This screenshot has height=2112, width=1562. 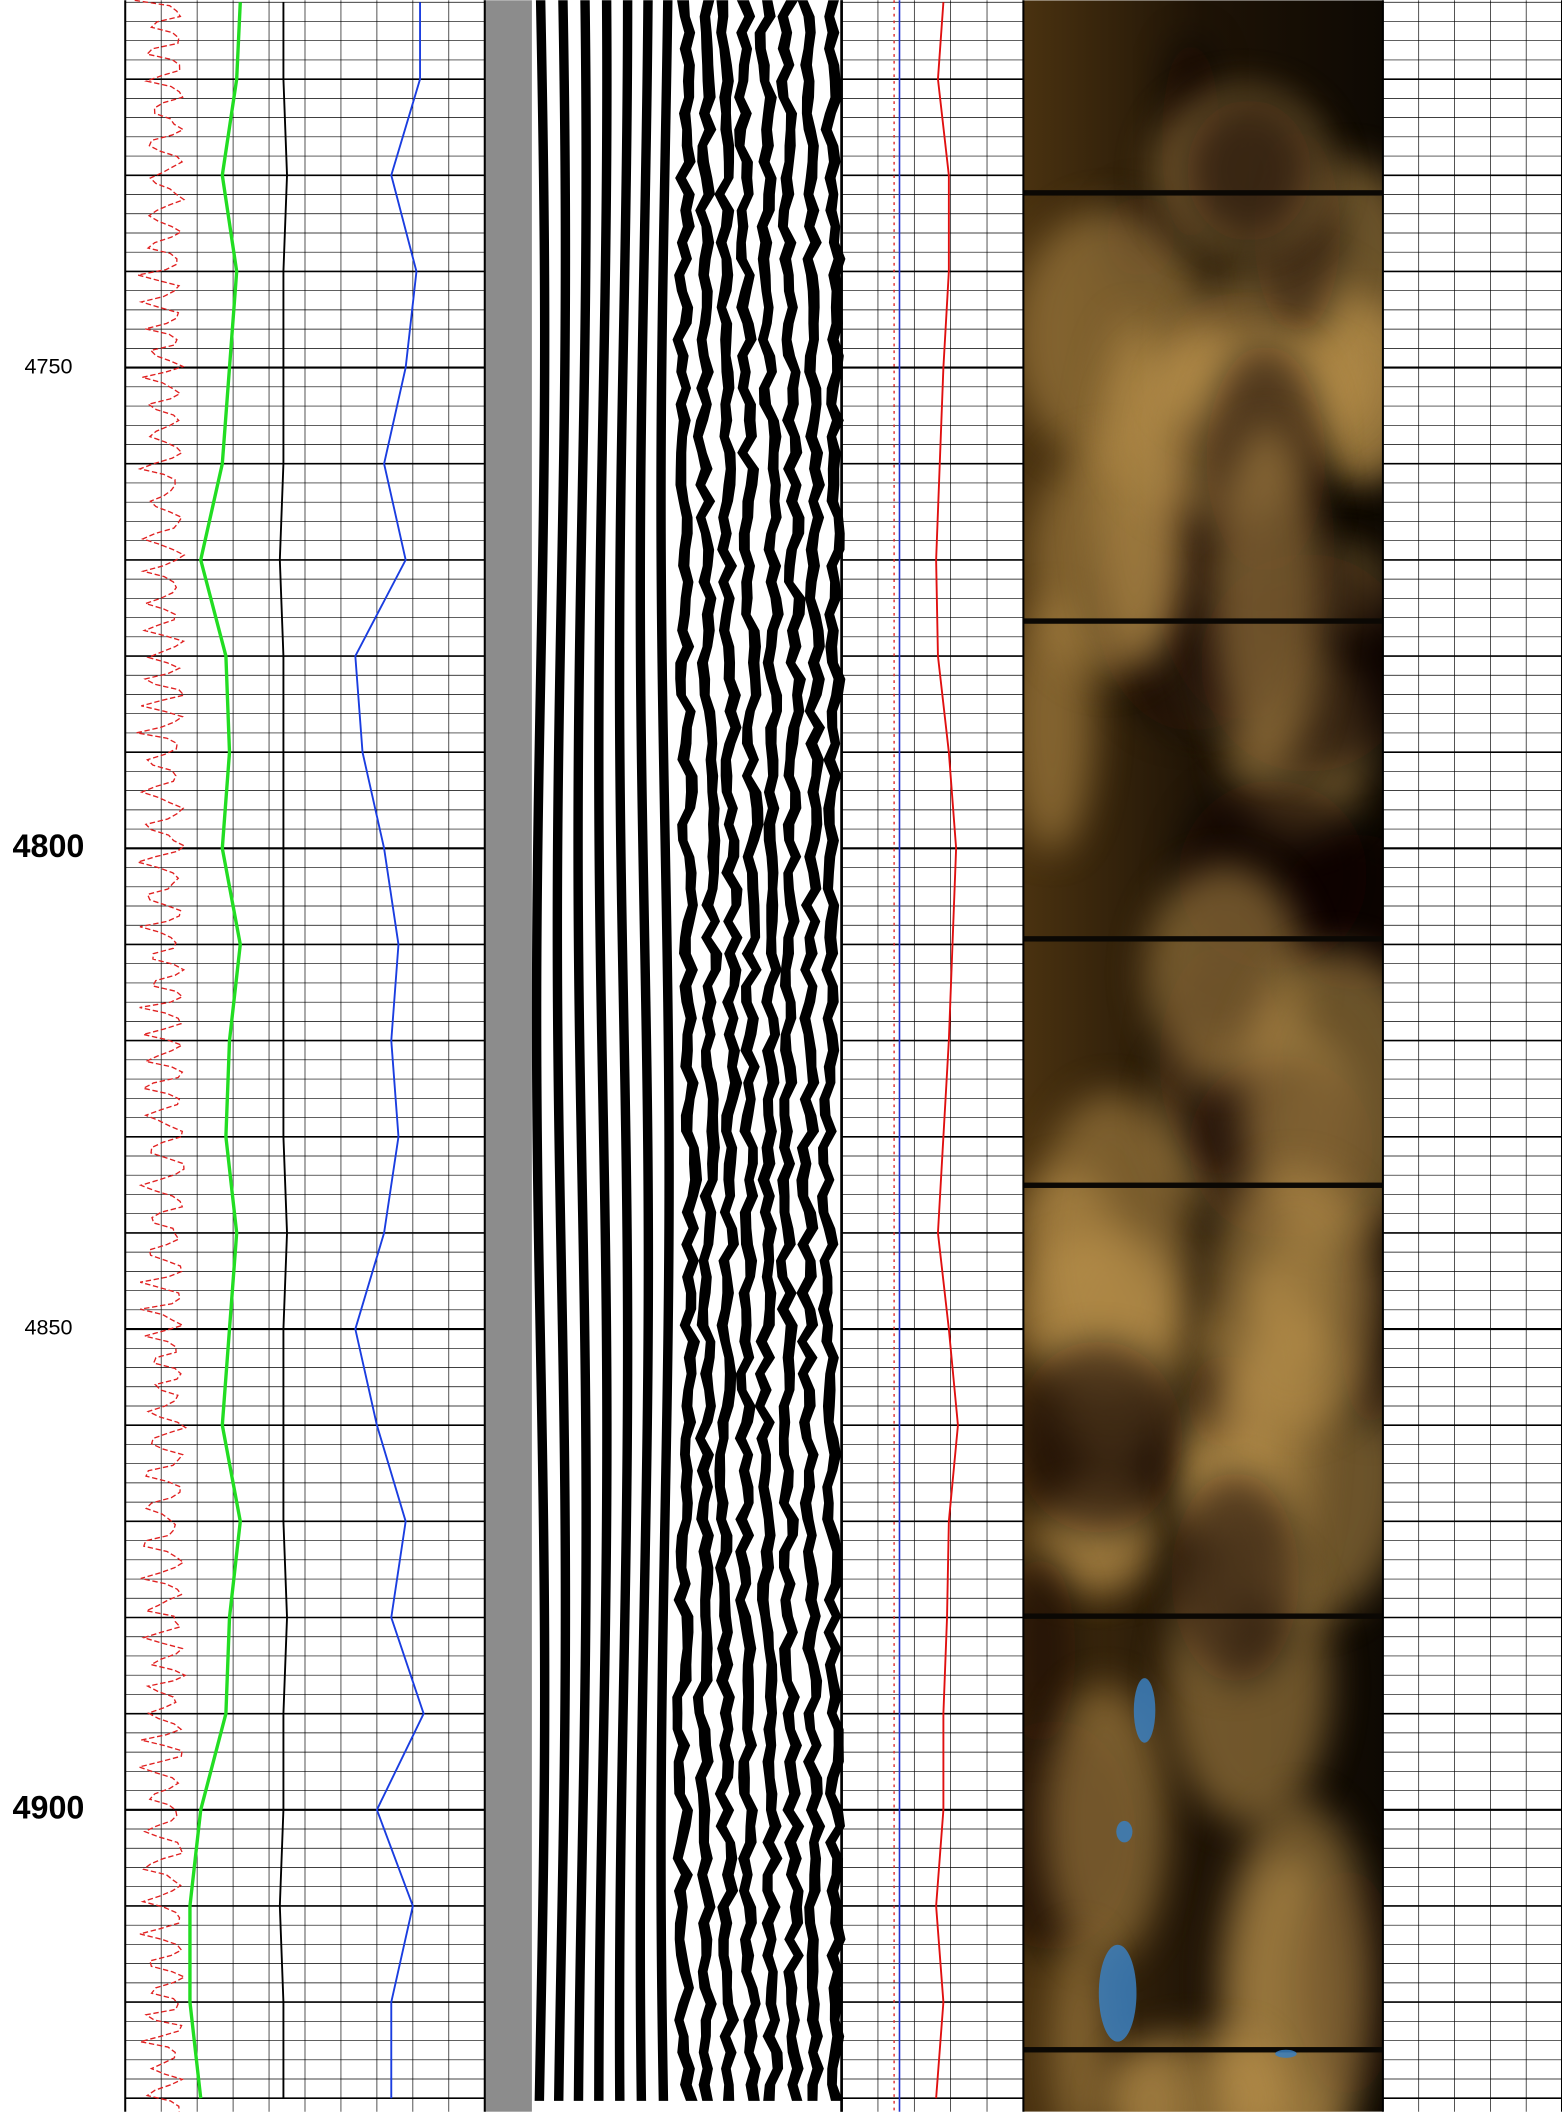 I want to click on depth-label: 4850, so click(x=49, y=1328).